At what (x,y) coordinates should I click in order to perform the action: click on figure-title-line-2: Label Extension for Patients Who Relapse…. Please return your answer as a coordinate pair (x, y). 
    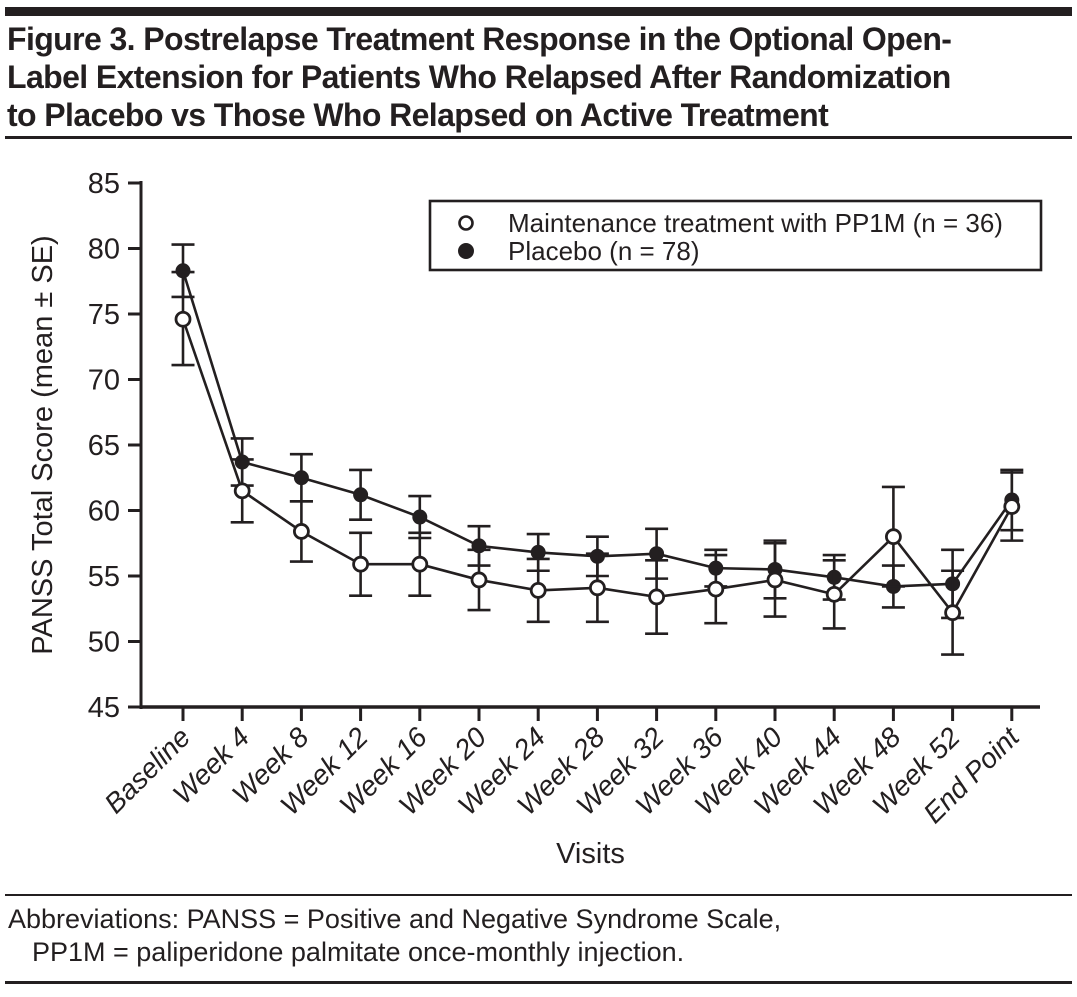
    Looking at the image, I should click on (479, 77).